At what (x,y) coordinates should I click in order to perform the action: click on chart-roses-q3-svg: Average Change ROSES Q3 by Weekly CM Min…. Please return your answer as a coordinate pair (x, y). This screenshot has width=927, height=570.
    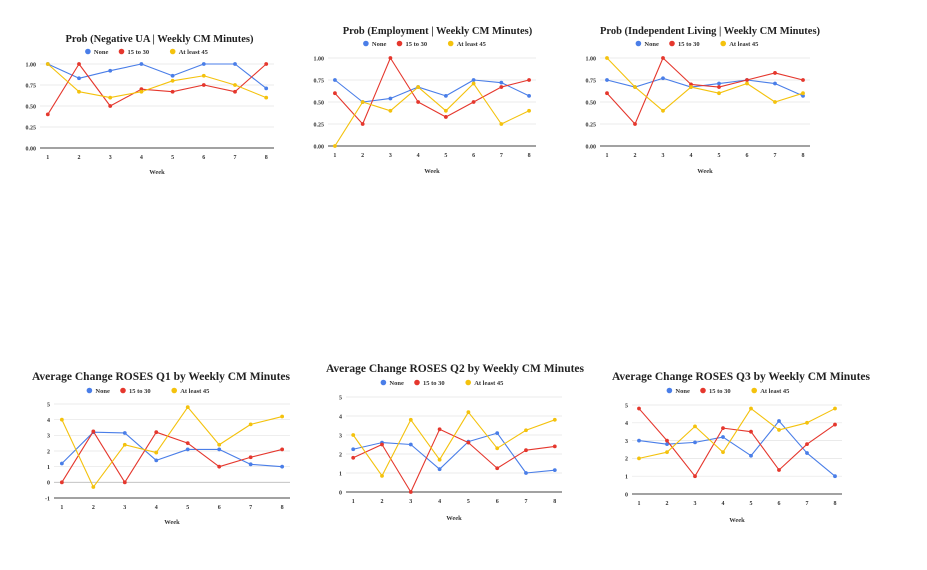
    Looking at the image, I should click on (741, 447).